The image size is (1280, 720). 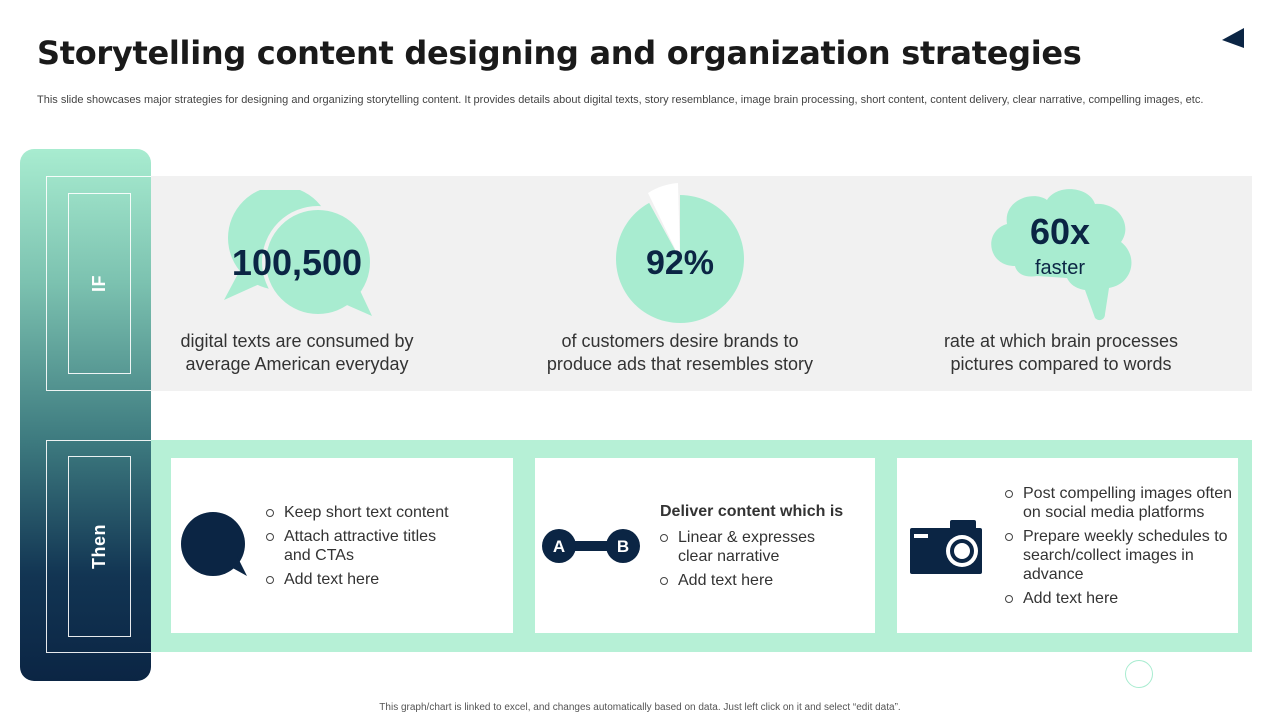 I want to click on stat-value-customers: 92%, so click(x=680, y=263).